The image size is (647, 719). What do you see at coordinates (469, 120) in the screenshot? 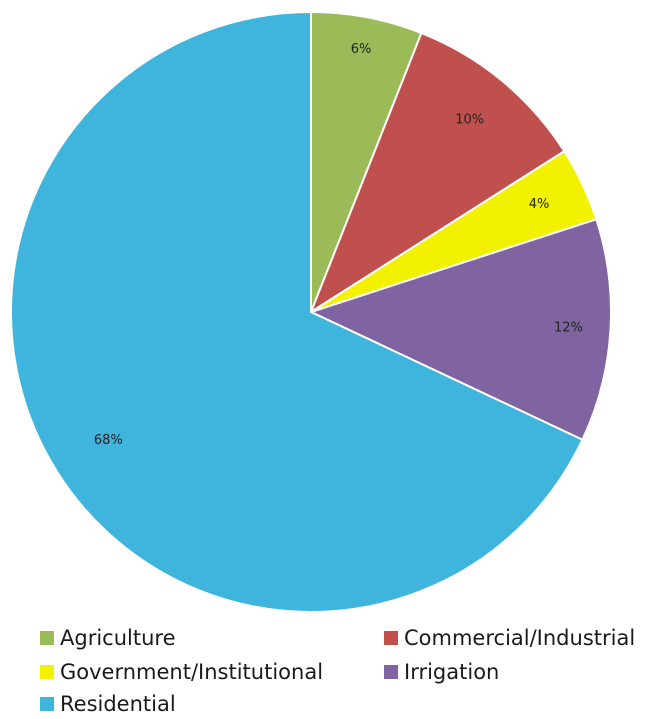
I see `data-label-commercial-industrial: 10%` at bounding box center [469, 120].